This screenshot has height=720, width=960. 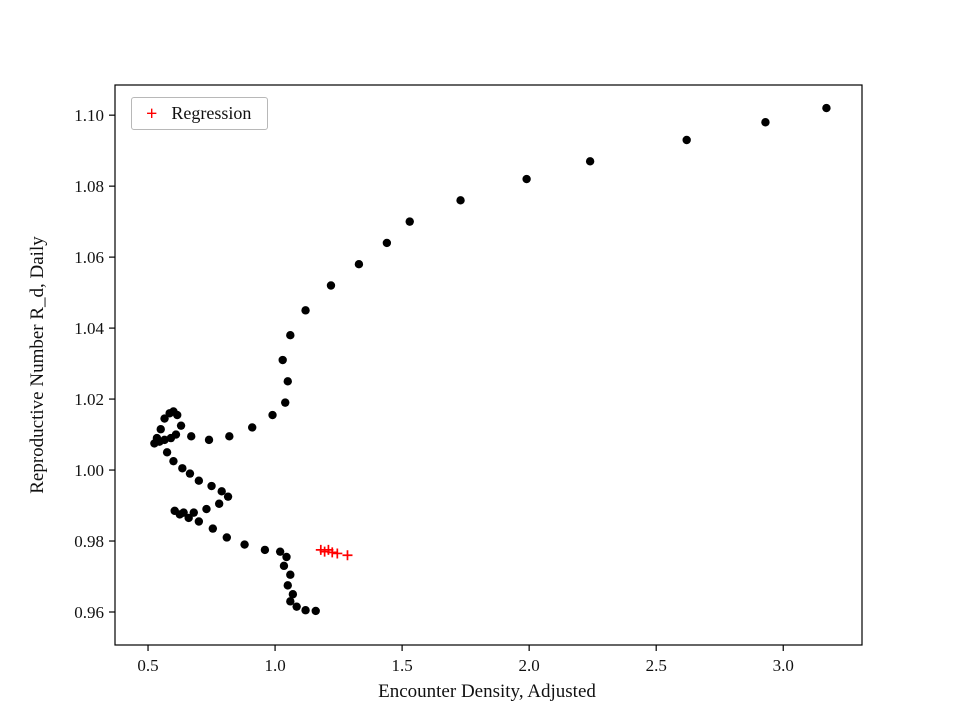 I want to click on legend: + Regression, so click(x=200, y=113).